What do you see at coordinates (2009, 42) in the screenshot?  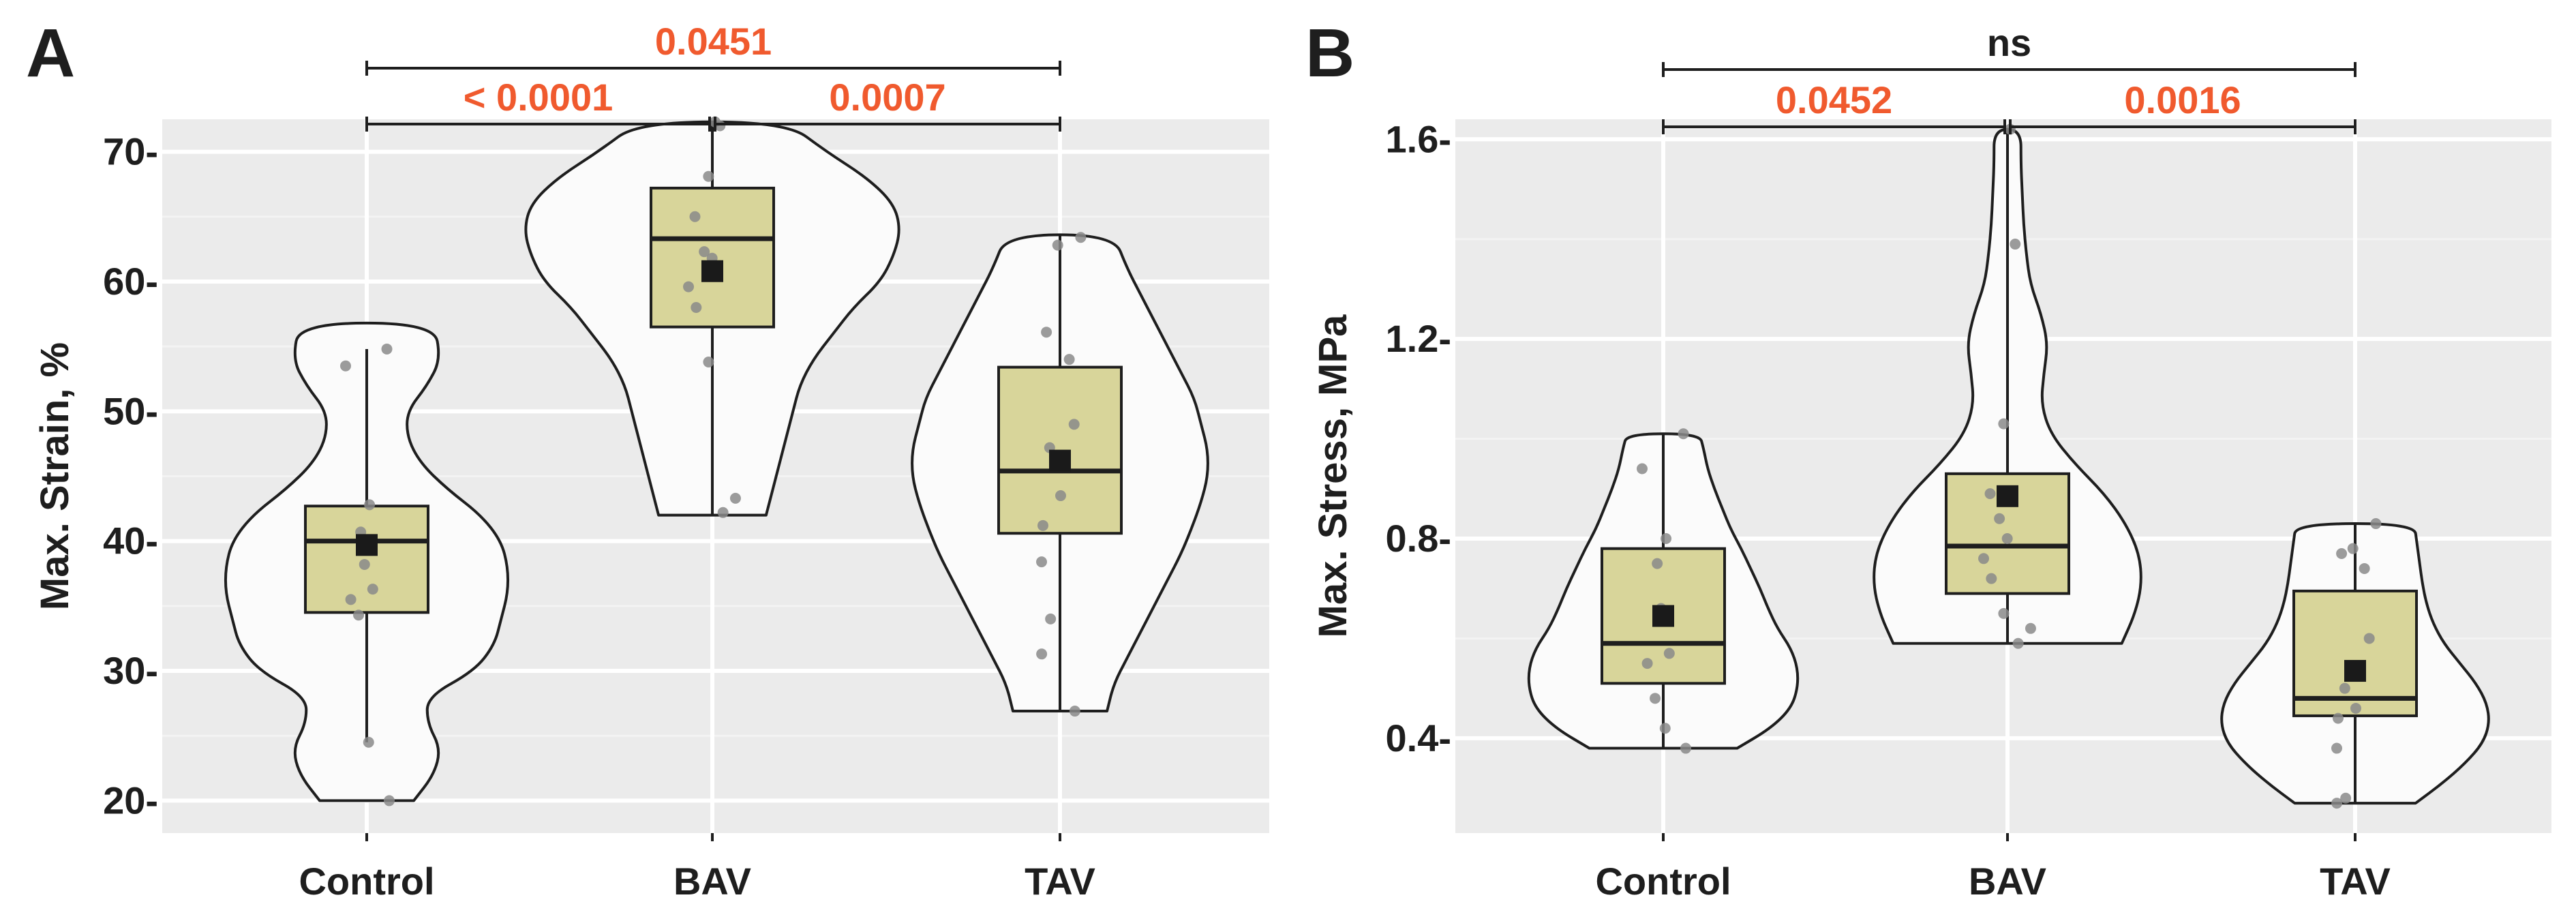 I see `p-value-label: ns` at bounding box center [2009, 42].